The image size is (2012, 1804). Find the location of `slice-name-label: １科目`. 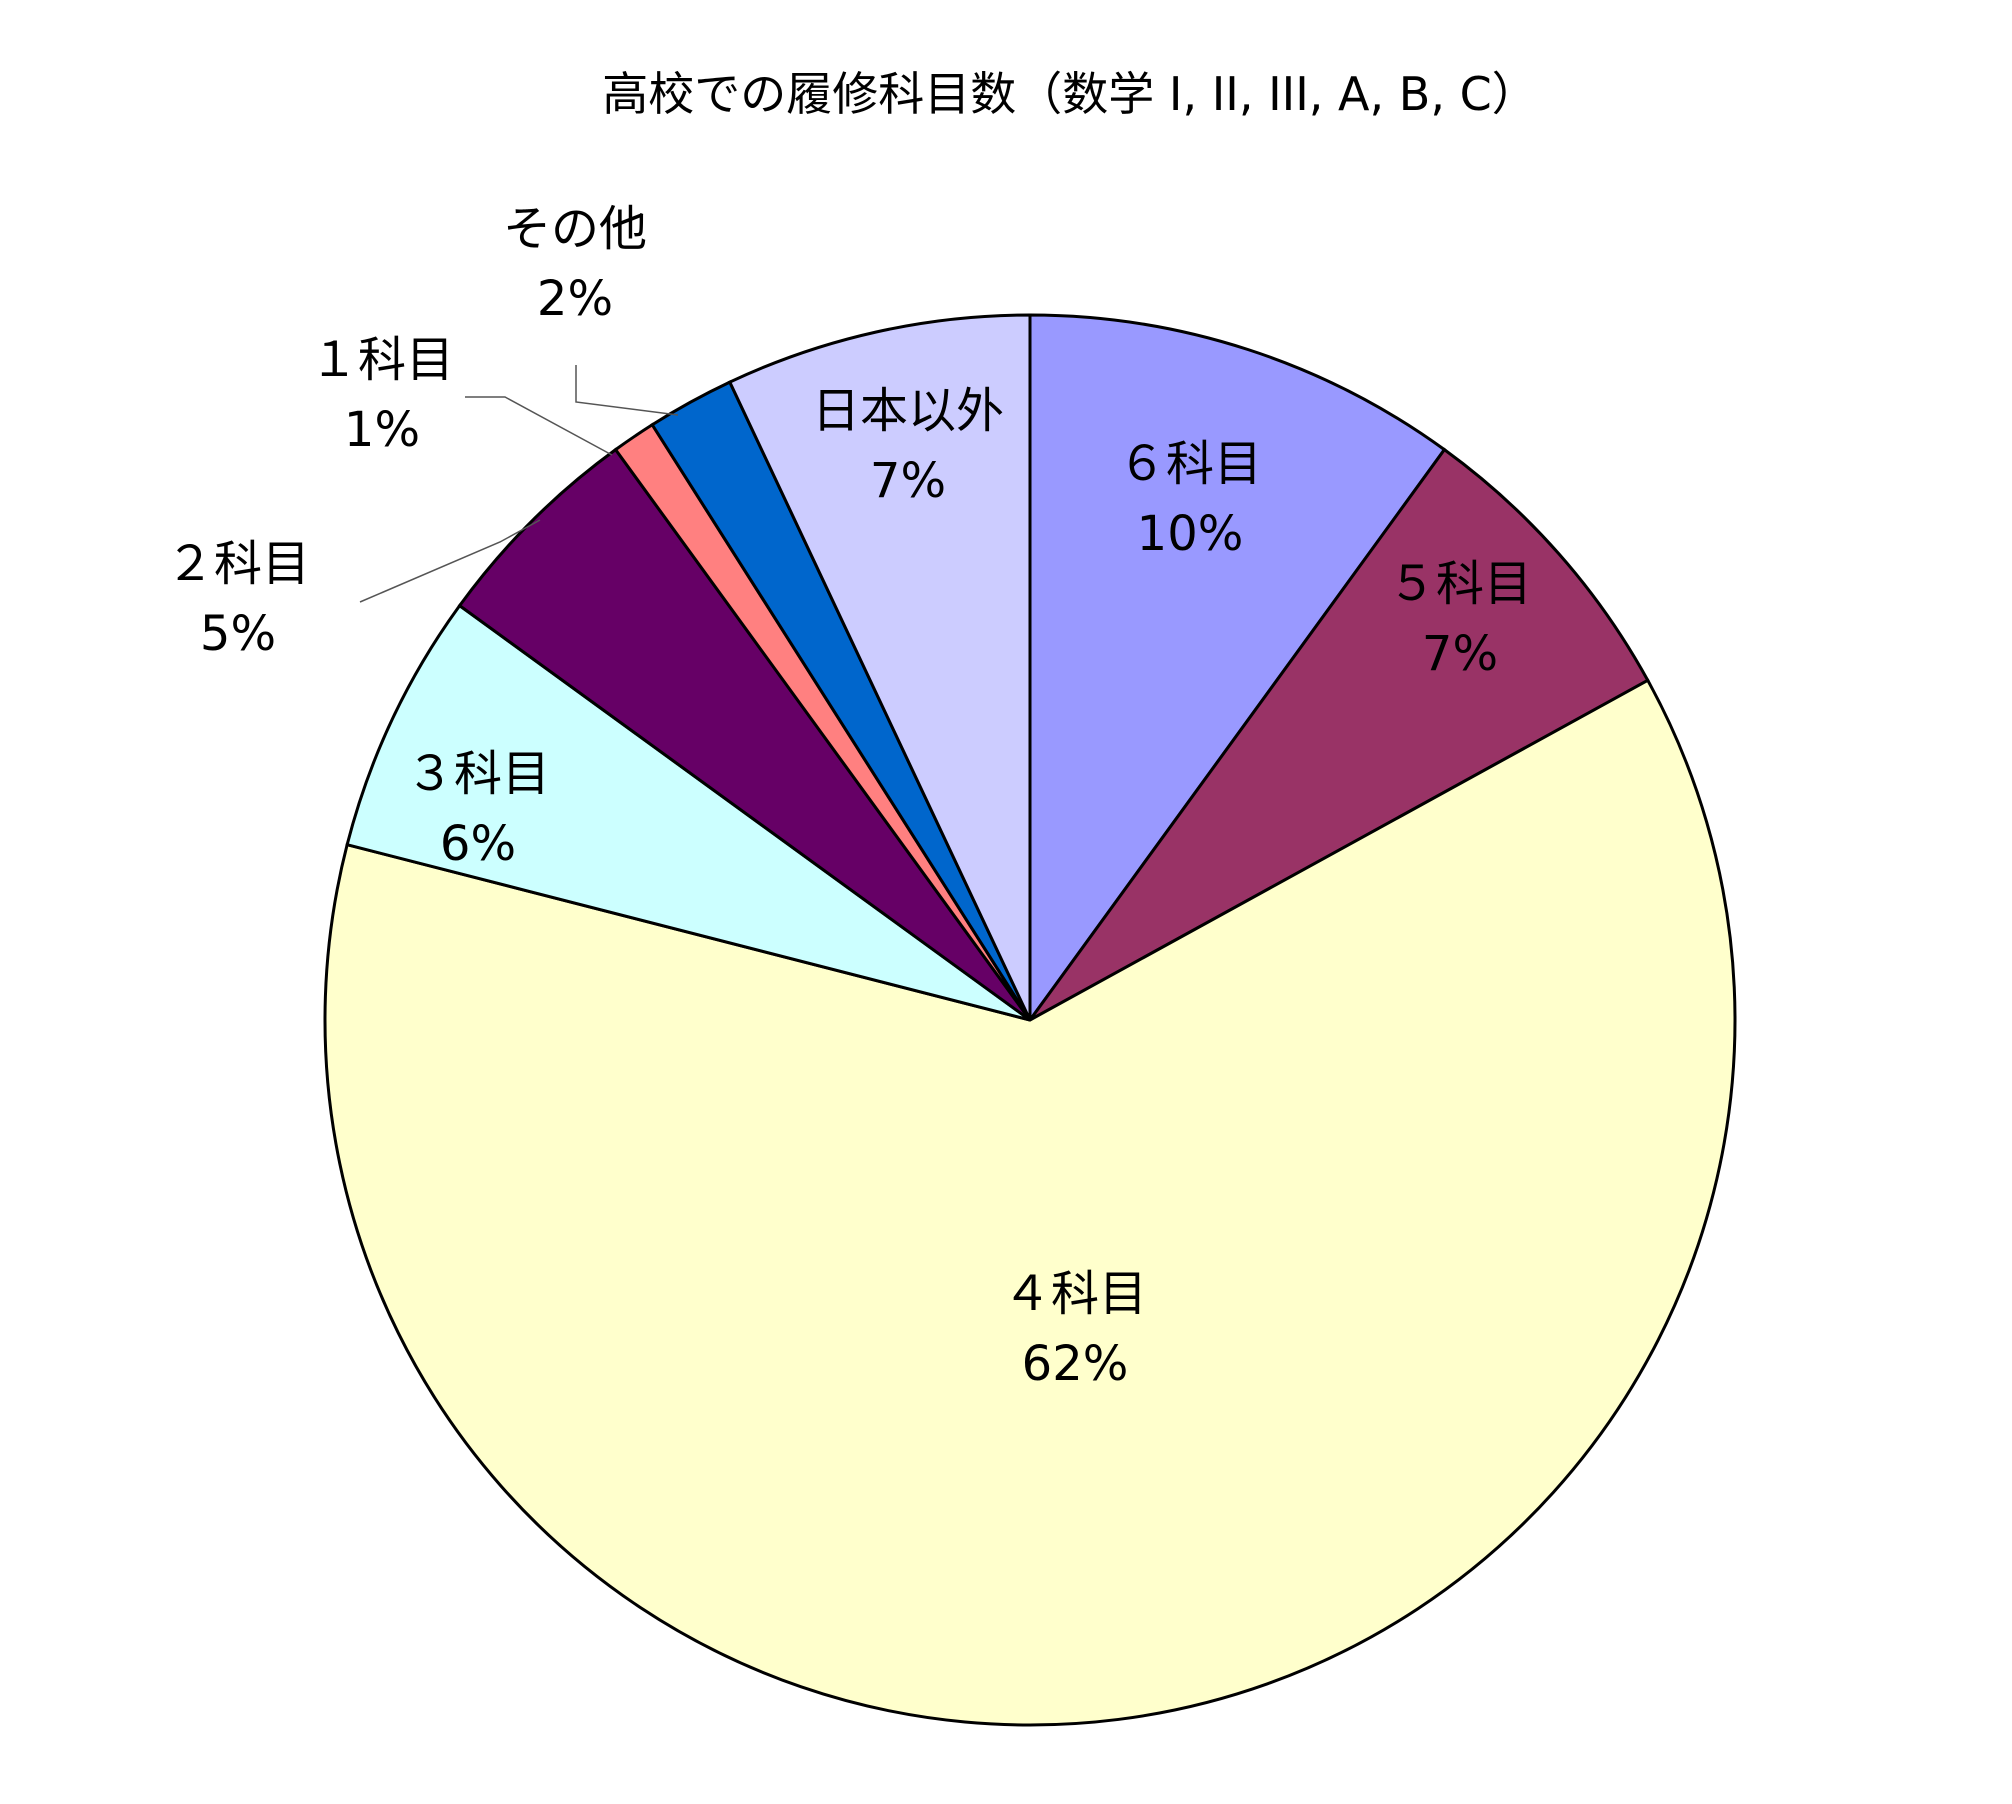

slice-name-label: １科目 is located at coordinates (382, 360).